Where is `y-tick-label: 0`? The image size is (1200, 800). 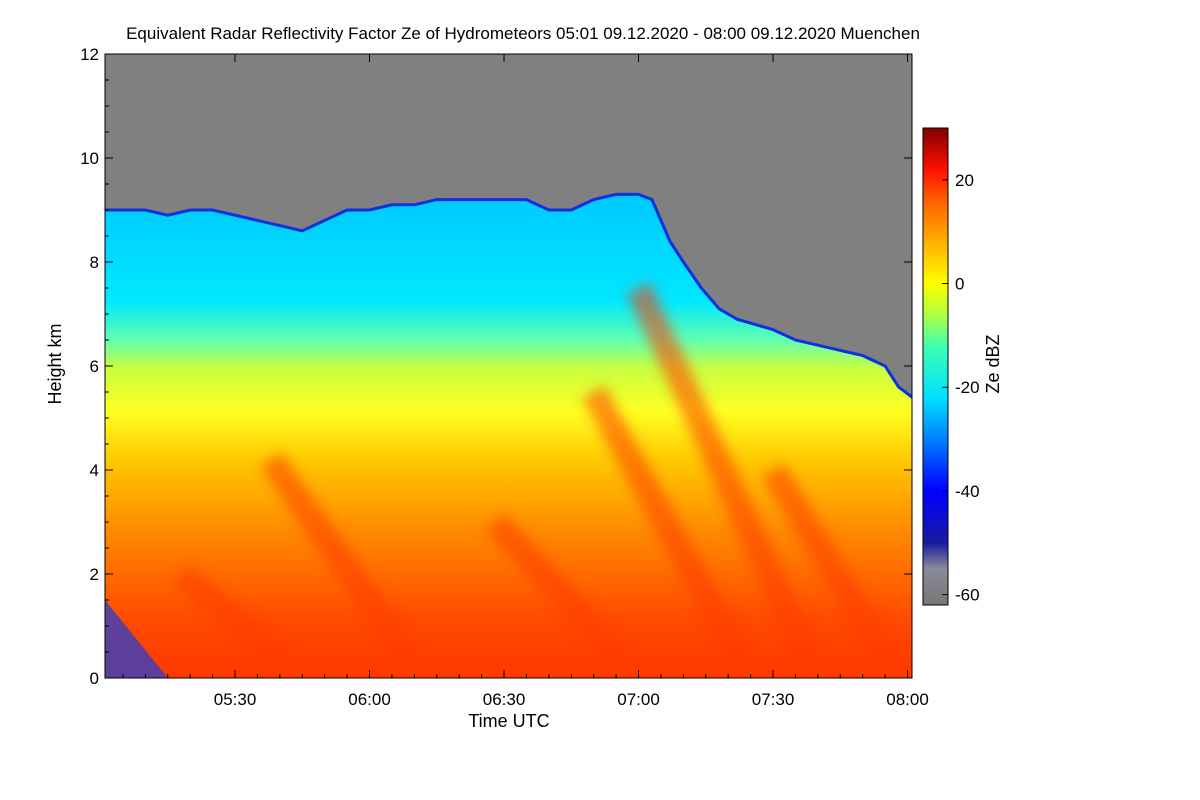 y-tick-label: 0 is located at coordinates (94, 678).